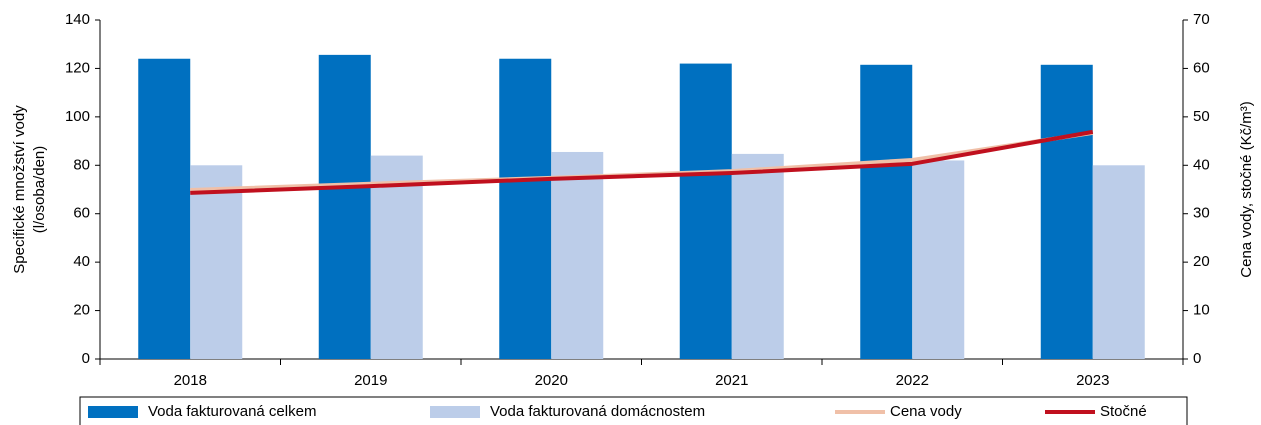 The height and width of the screenshot is (425, 1261). I want to click on x-tick-label: 2018, so click(190, 380).